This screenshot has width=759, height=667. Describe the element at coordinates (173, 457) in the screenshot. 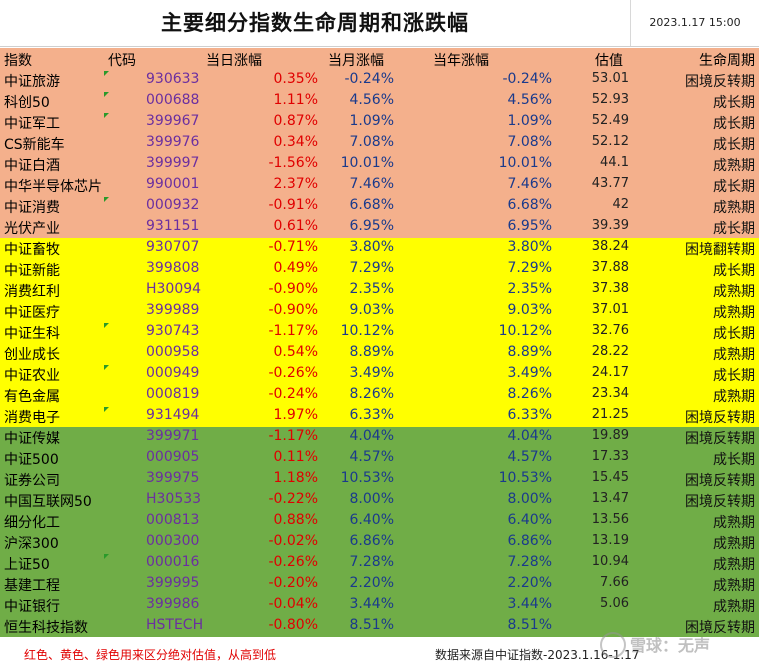

I see `index-code: 000905` at that location.